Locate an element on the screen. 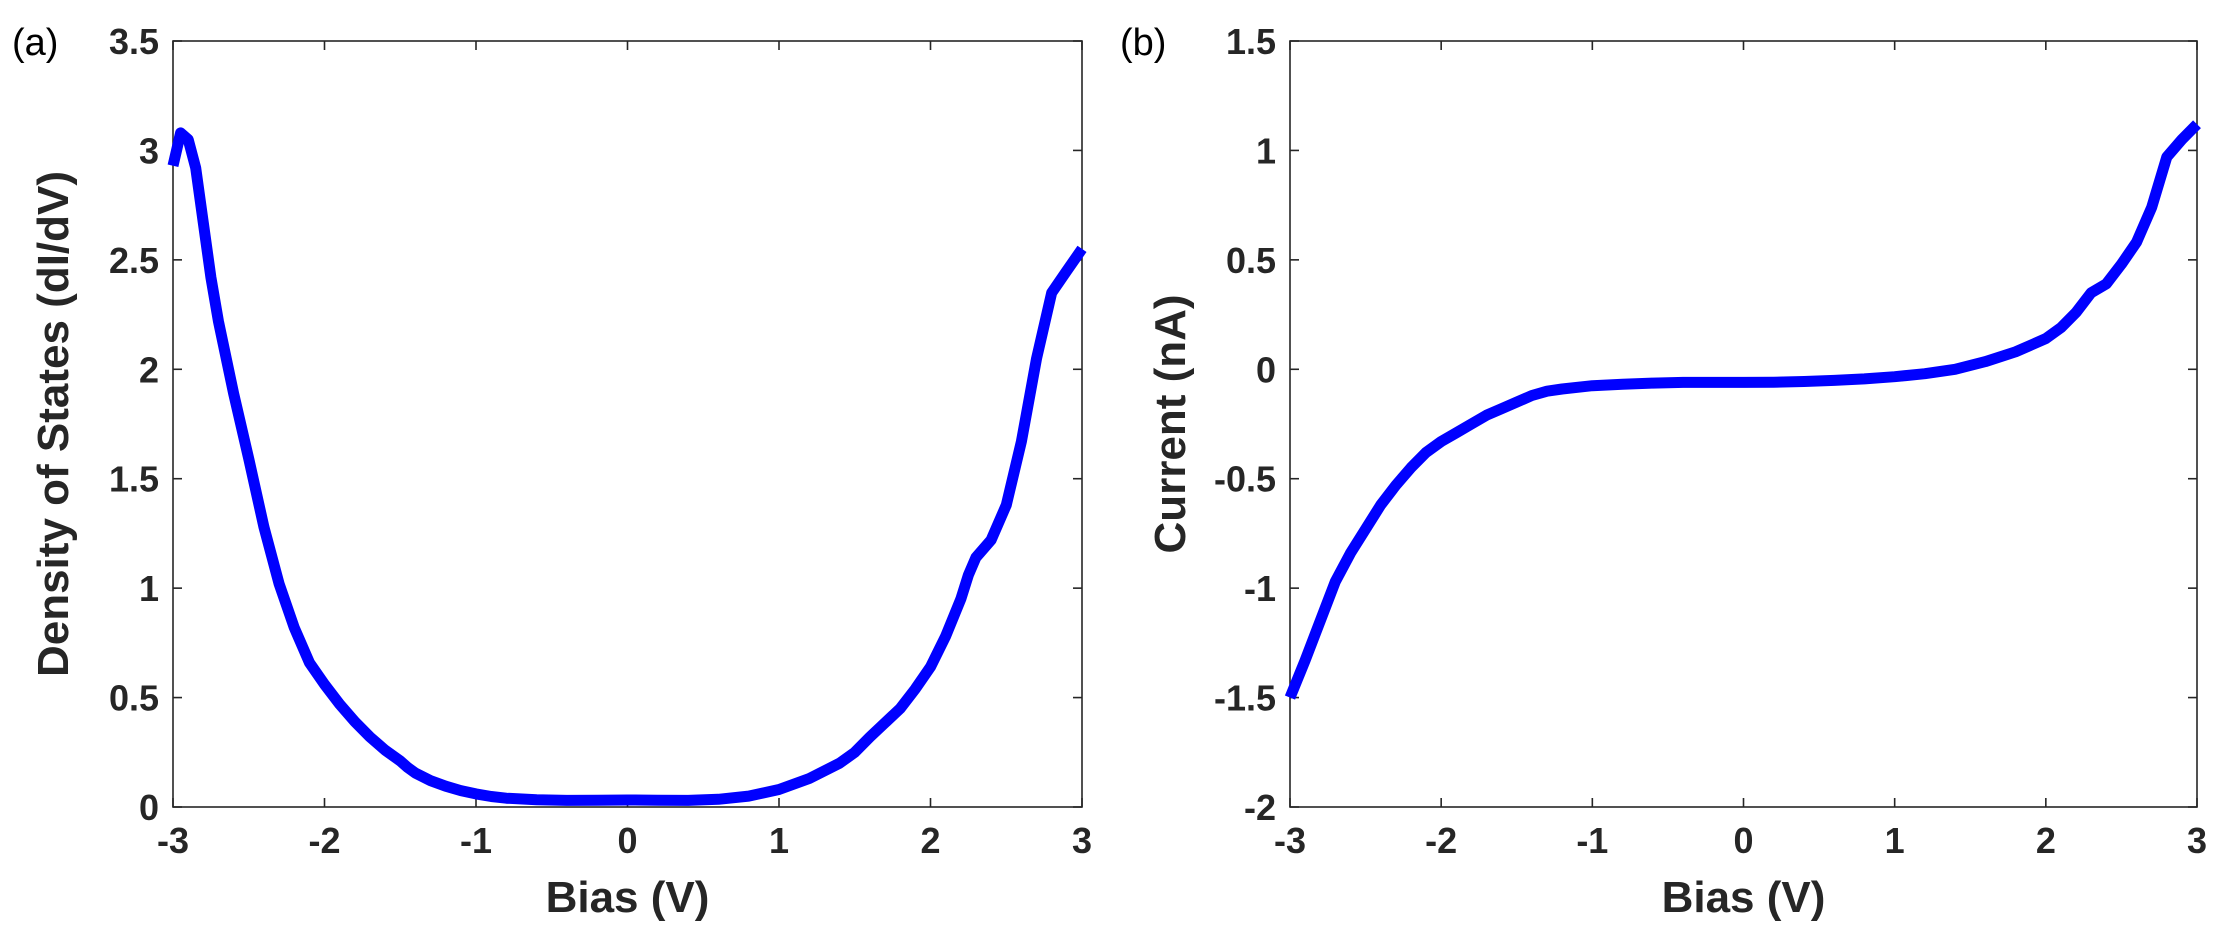 This screenshot has width=2221, height=943. panel-a-y-tick-label: 1 is located at coordinates (149, 588).